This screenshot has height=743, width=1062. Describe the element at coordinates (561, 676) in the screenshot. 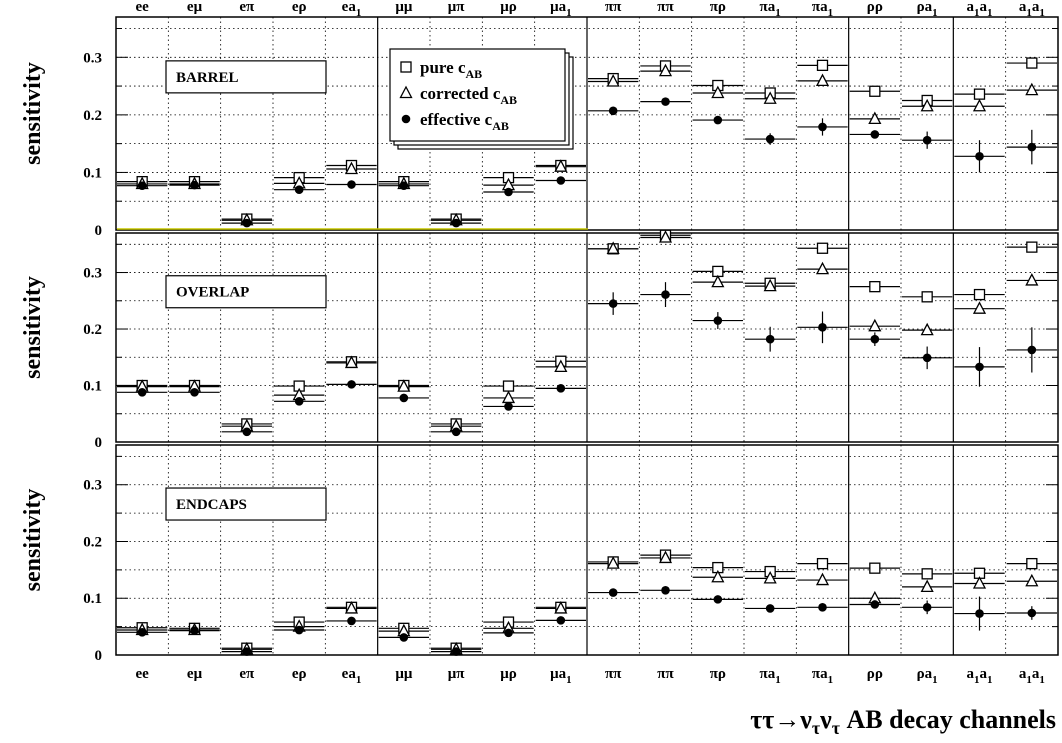

I see `channel-label-bottom: μa1` at that location.